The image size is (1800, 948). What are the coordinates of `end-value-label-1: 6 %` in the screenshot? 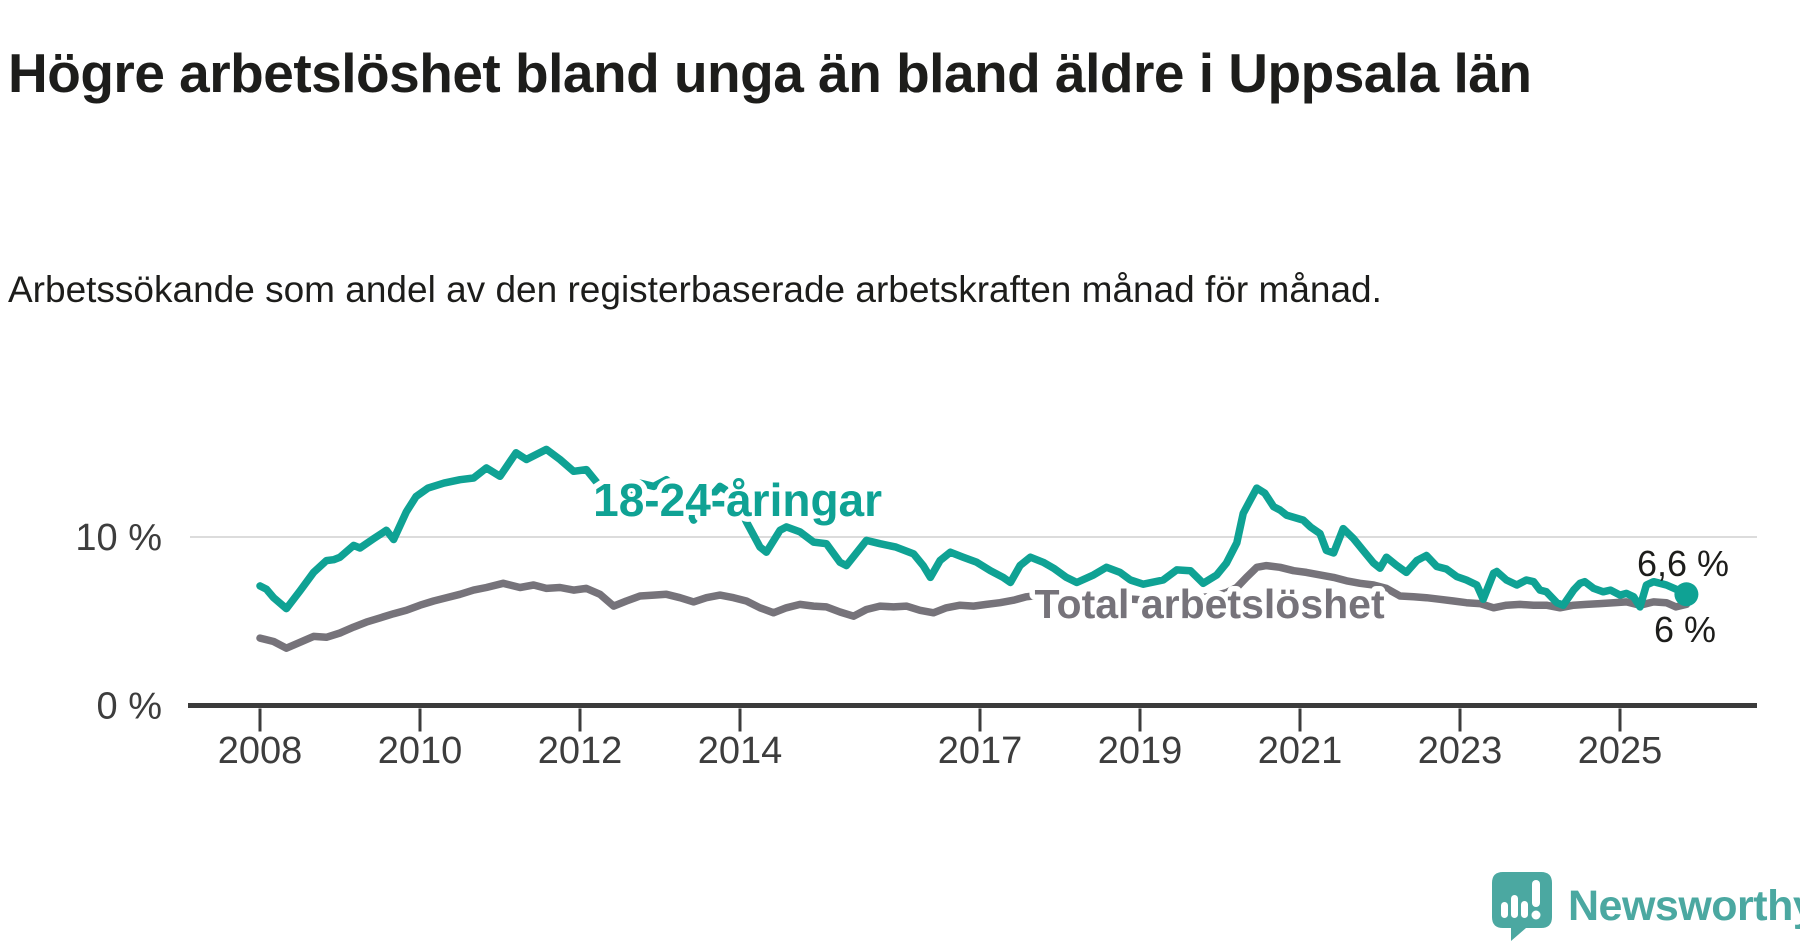 It's located at (1685, 629).